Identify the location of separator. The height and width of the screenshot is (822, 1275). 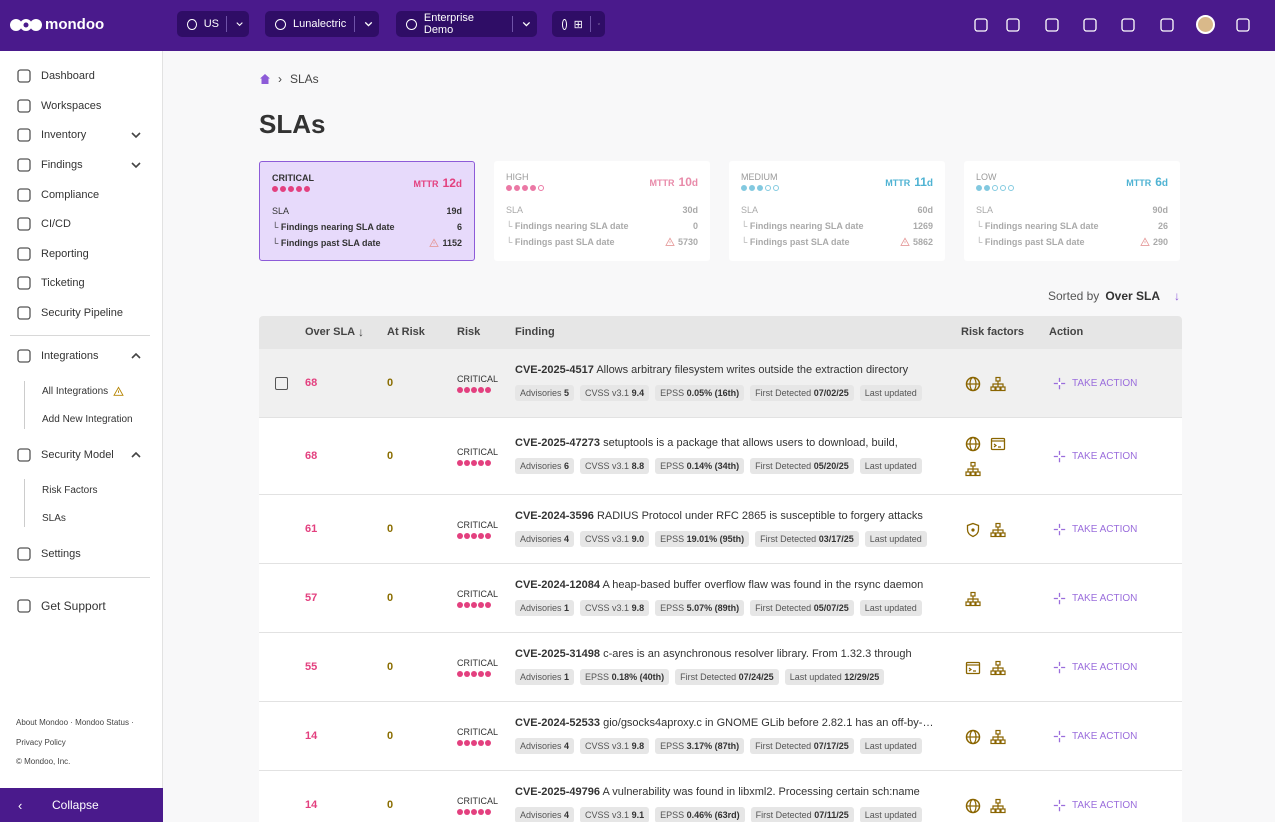
(354, 24).